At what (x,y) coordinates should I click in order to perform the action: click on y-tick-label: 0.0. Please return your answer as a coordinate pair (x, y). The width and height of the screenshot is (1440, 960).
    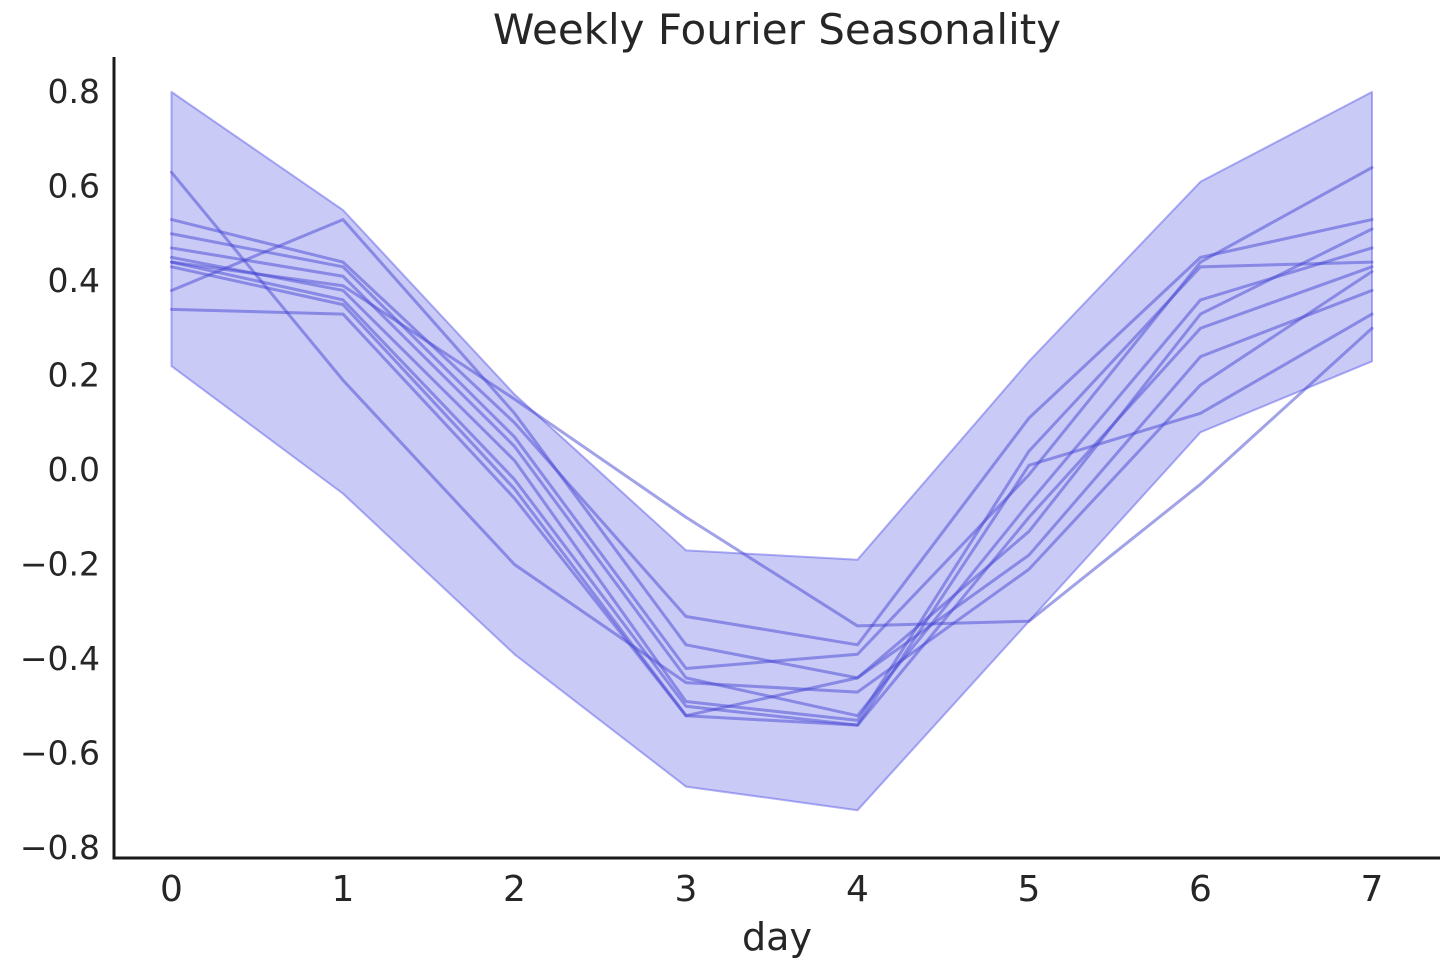
    Looking at the image, I should click on (74, 469).